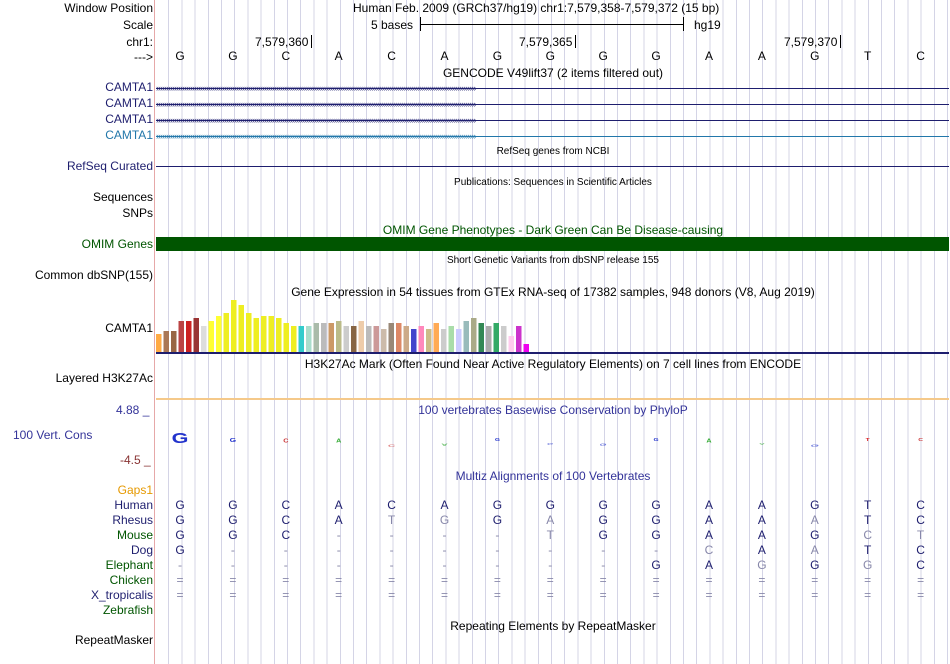 The image size is (950, 664). I want to click on publications-sequences-label: Sequences, so click(122, 197).